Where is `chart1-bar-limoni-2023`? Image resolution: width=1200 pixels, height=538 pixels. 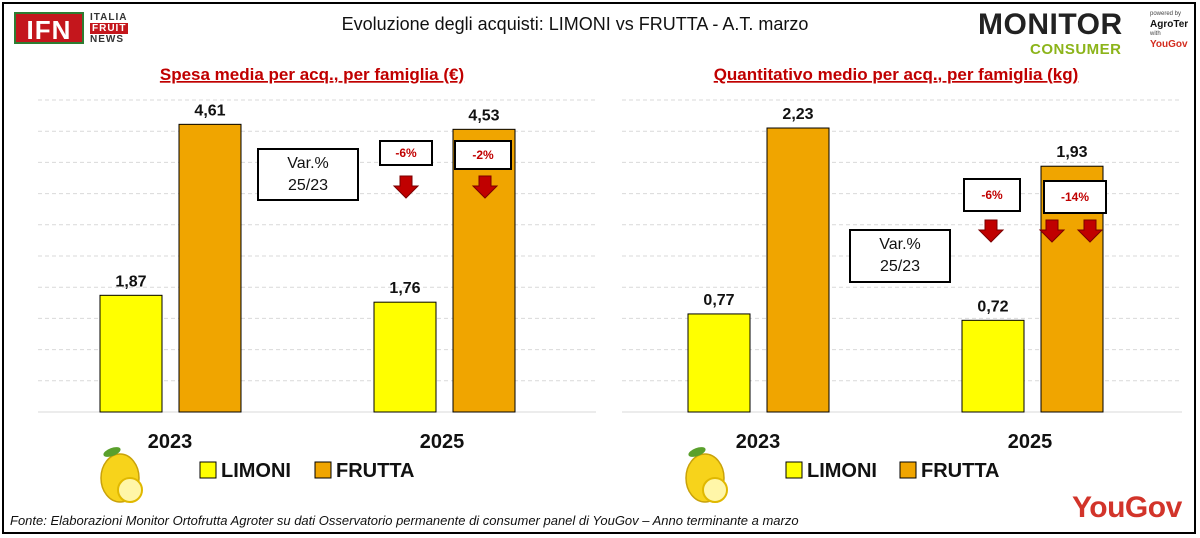 chart1-bar-limoni-2023 is located at coordinates (131, 353).